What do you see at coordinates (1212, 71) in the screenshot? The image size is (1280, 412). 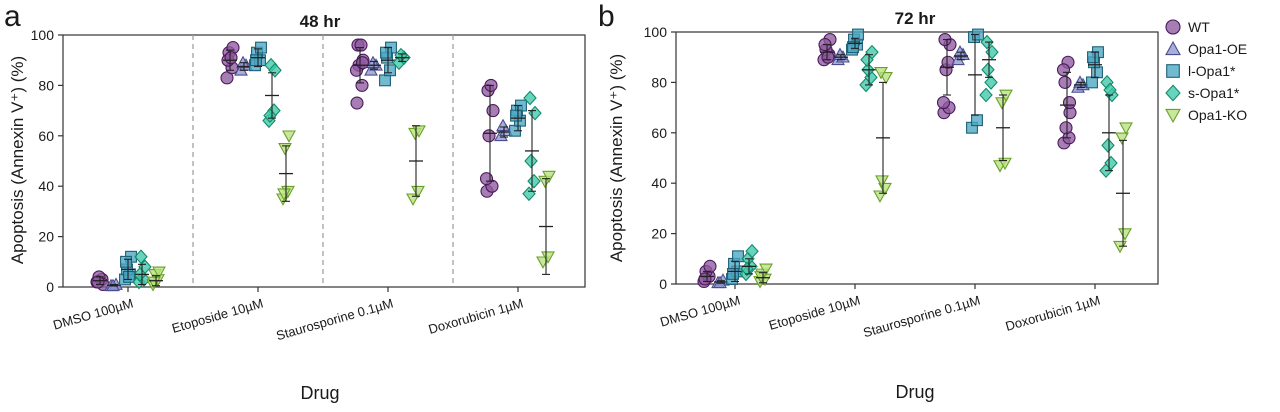 I see `legend-label: l-Opa1*` at bounding box center [1212, 71].